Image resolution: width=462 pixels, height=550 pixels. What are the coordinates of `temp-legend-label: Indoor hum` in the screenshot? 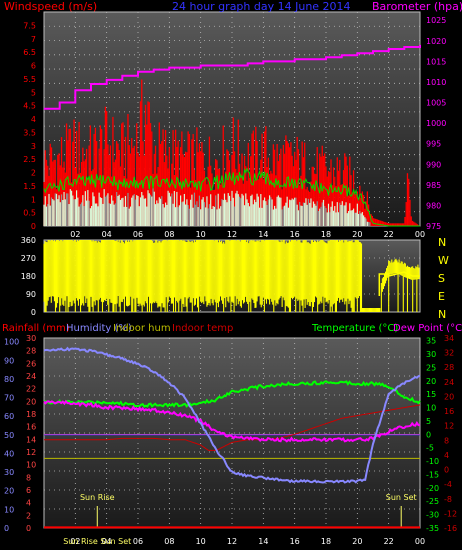 It's located at (142, 328).